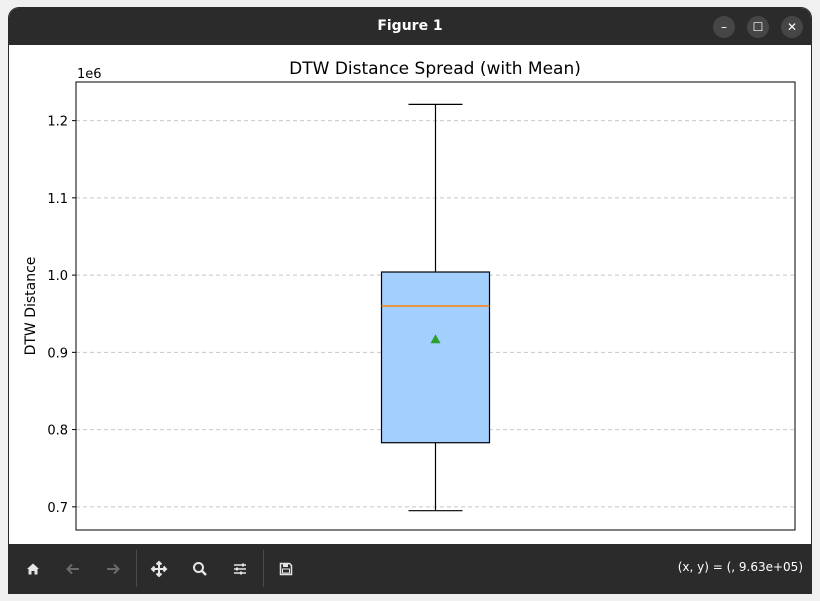  Describe the element at coordinates (33, 569) in the screenshot. I see `home-icon` at that location.